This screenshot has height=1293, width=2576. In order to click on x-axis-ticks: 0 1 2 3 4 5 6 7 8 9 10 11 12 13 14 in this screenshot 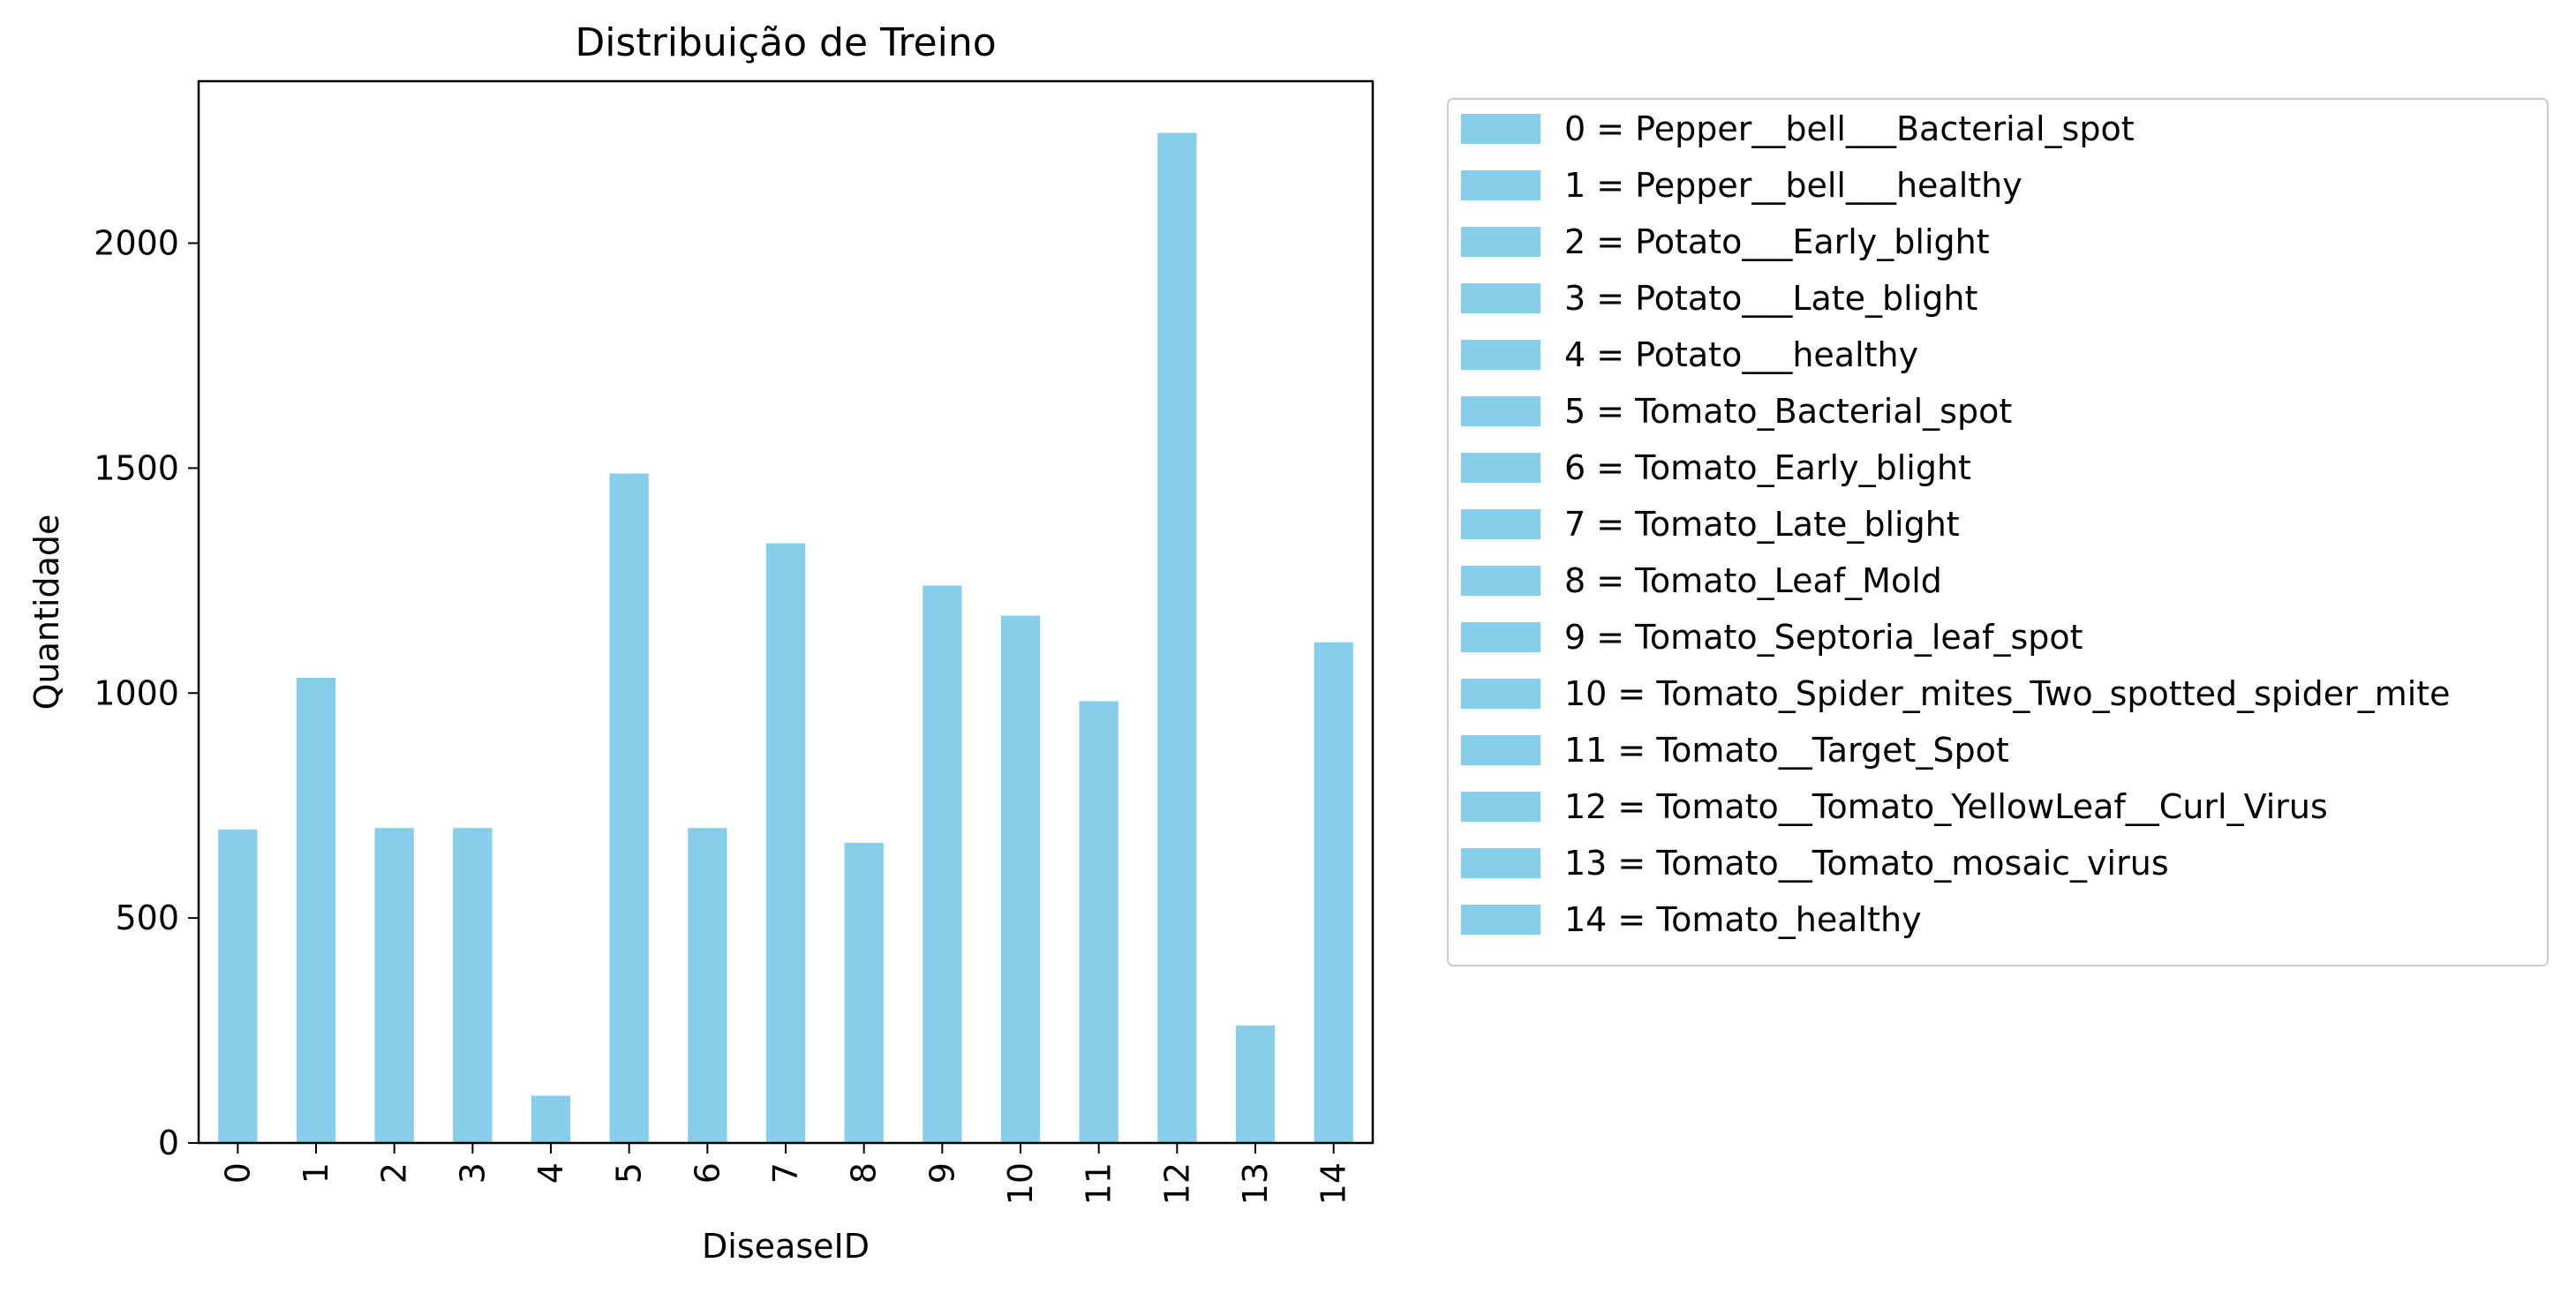, I will do `click(786, 1174)`.